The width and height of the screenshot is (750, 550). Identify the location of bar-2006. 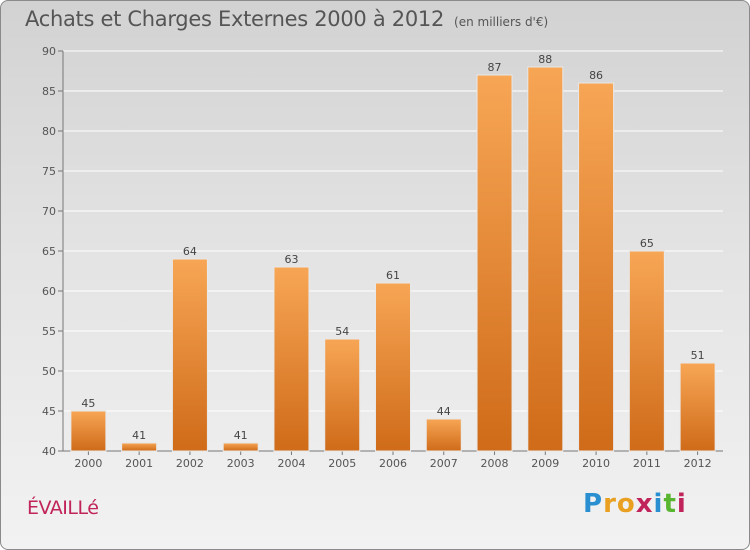
(393, 367).